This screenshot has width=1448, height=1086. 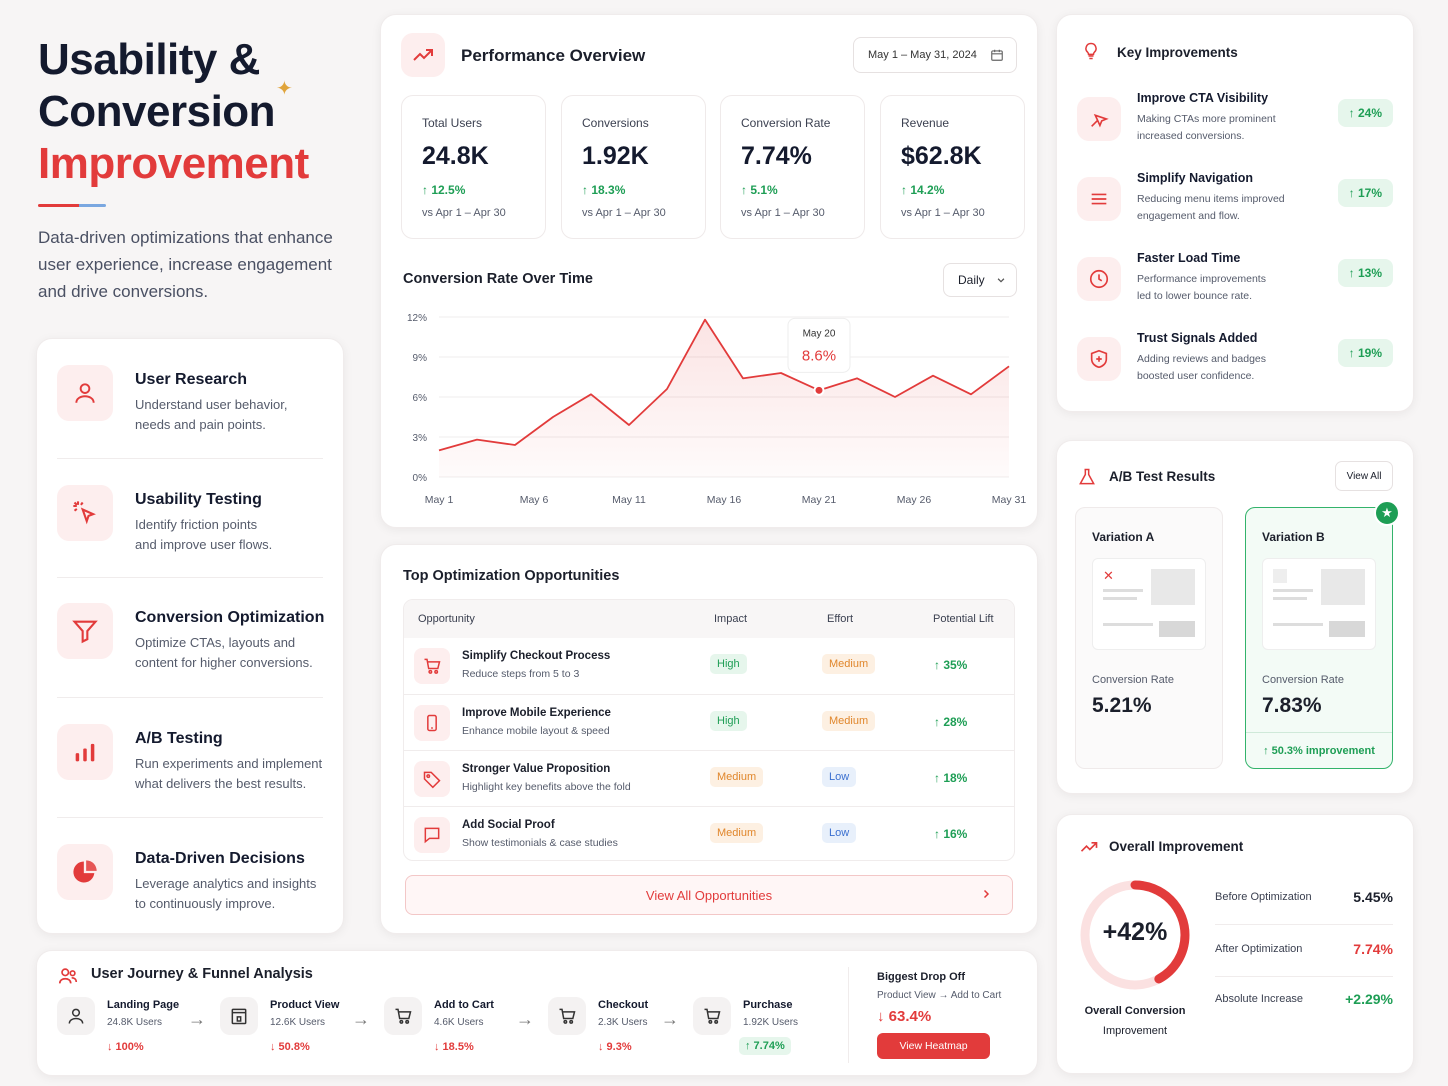 What do you see at coordinates (1099, 279) in the screenshot?
I see `clock-icon` at bounding box center [1099, 279].